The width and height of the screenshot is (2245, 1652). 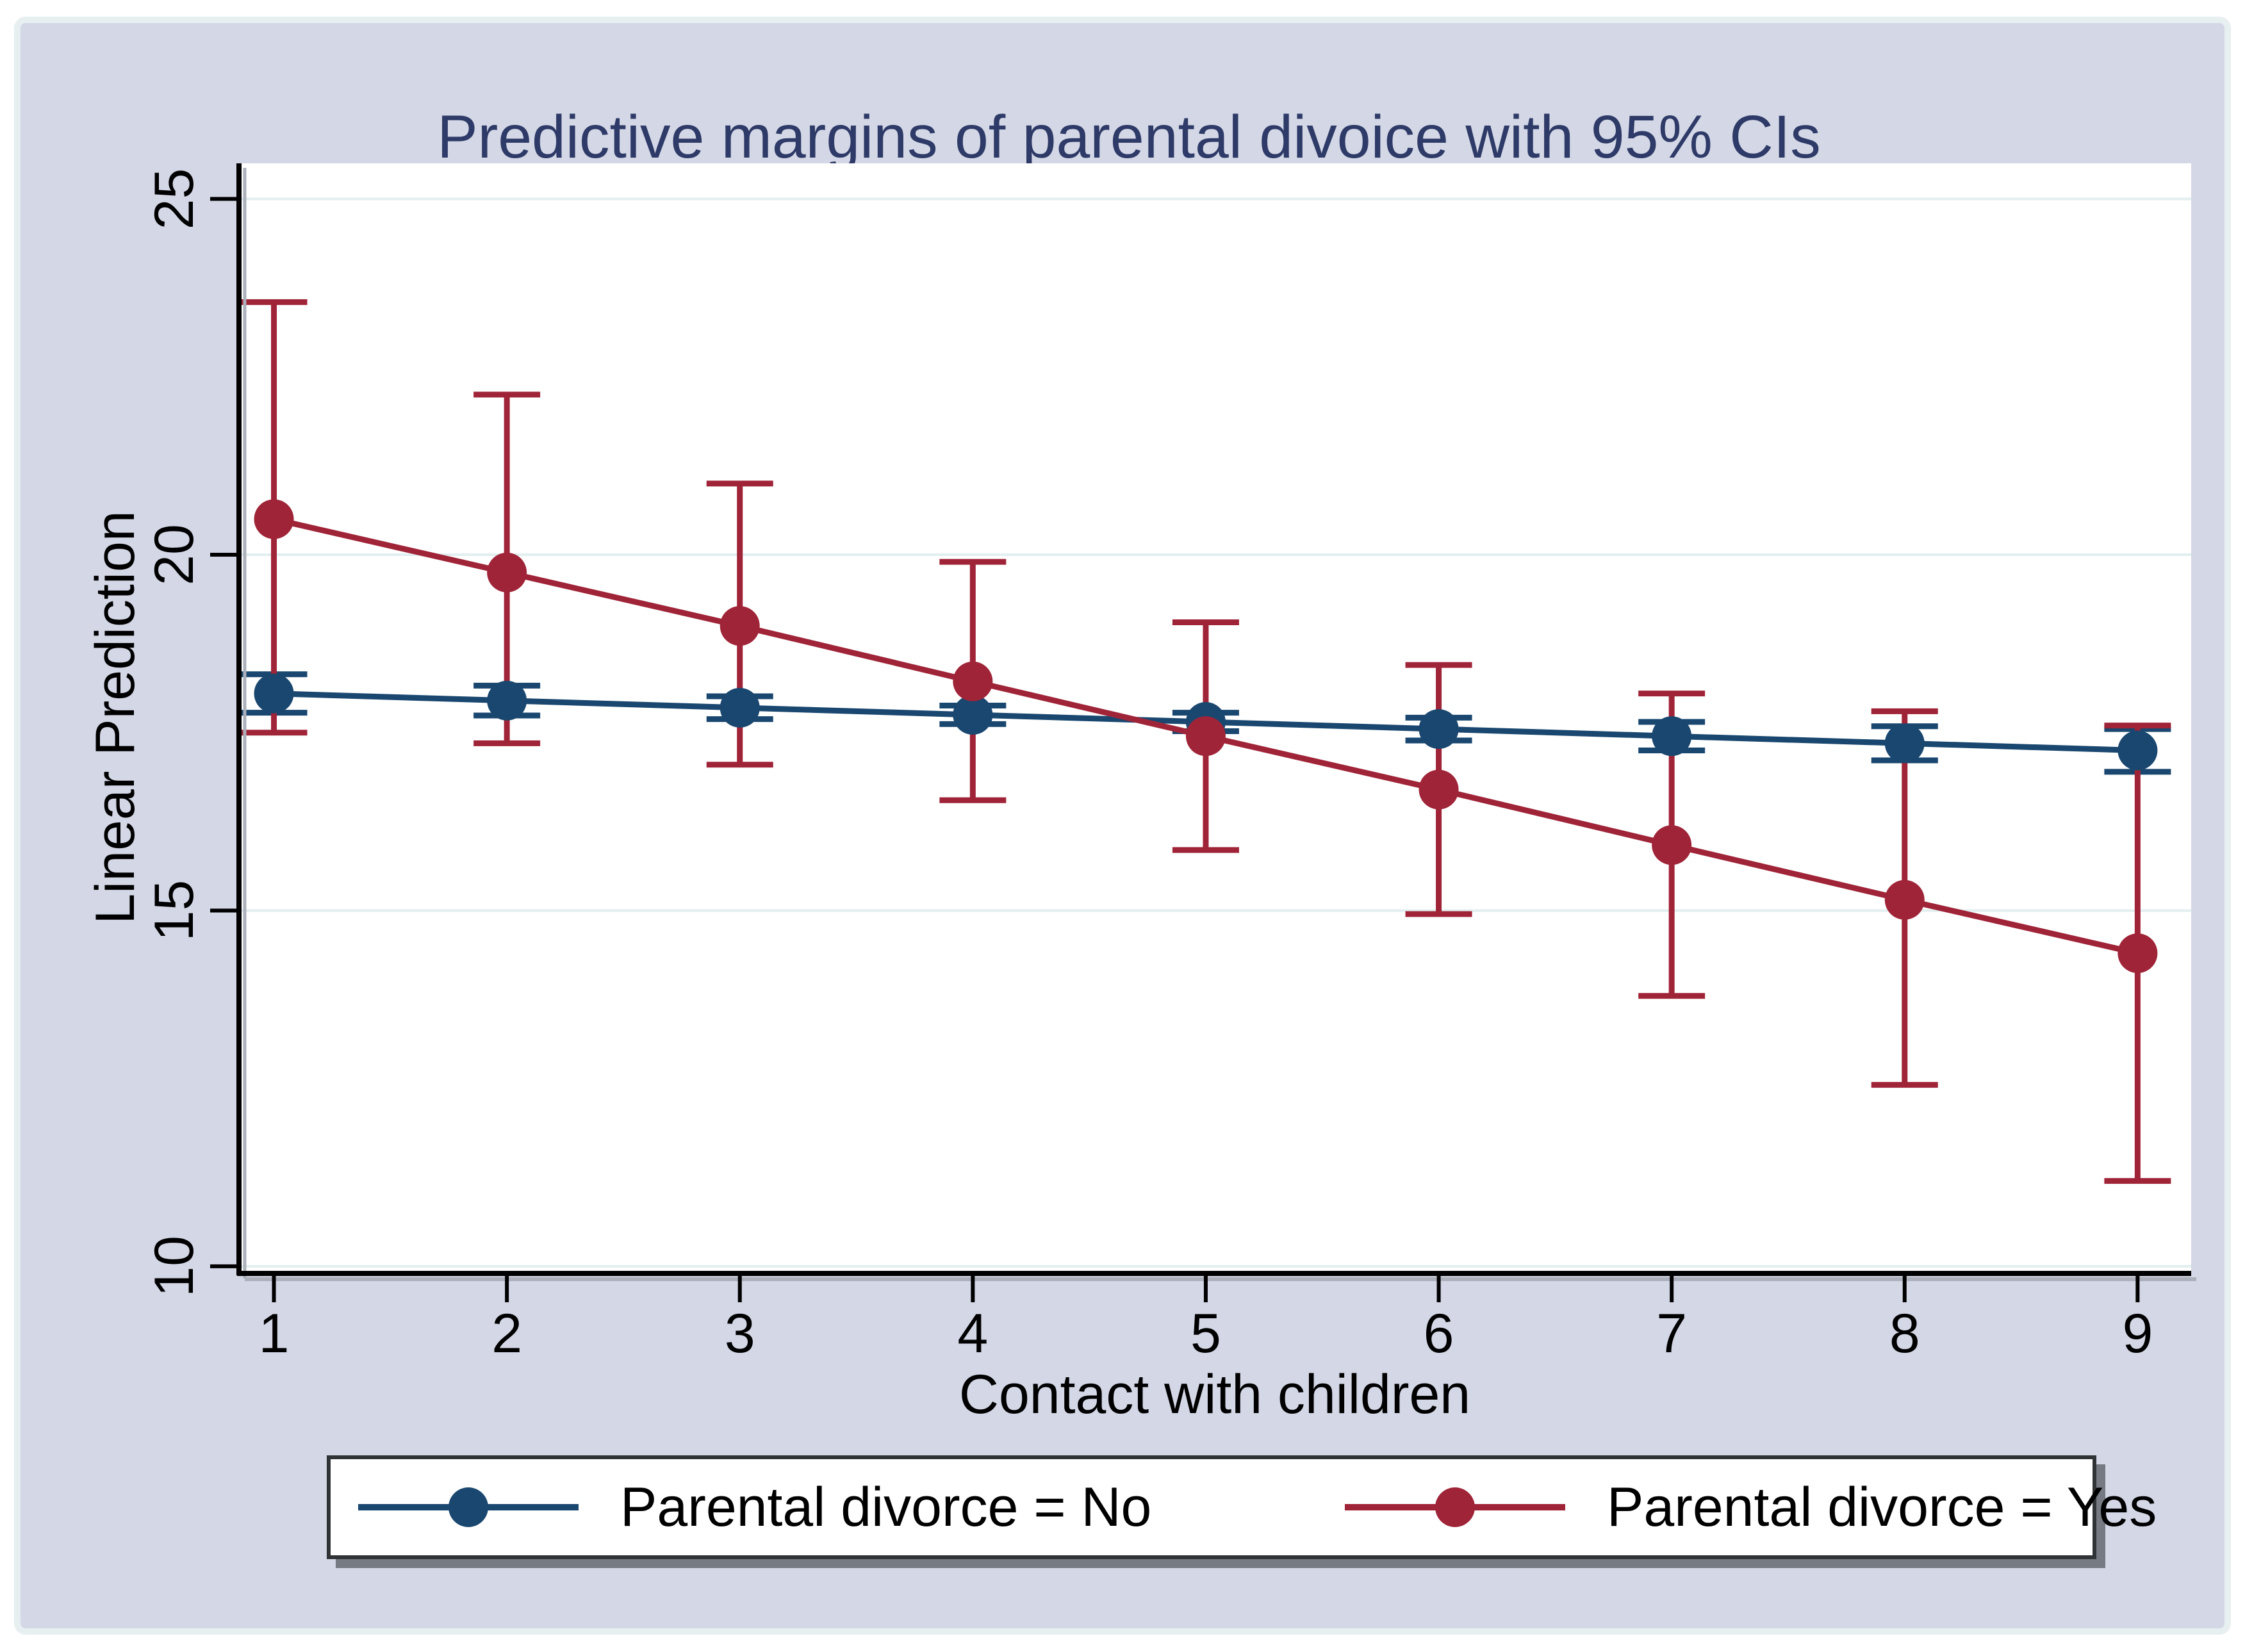 What do you see at coordinates (274, 1333) in the screenshot?
I see `x-tick-label: 1` at bounding box center [274, 1333].